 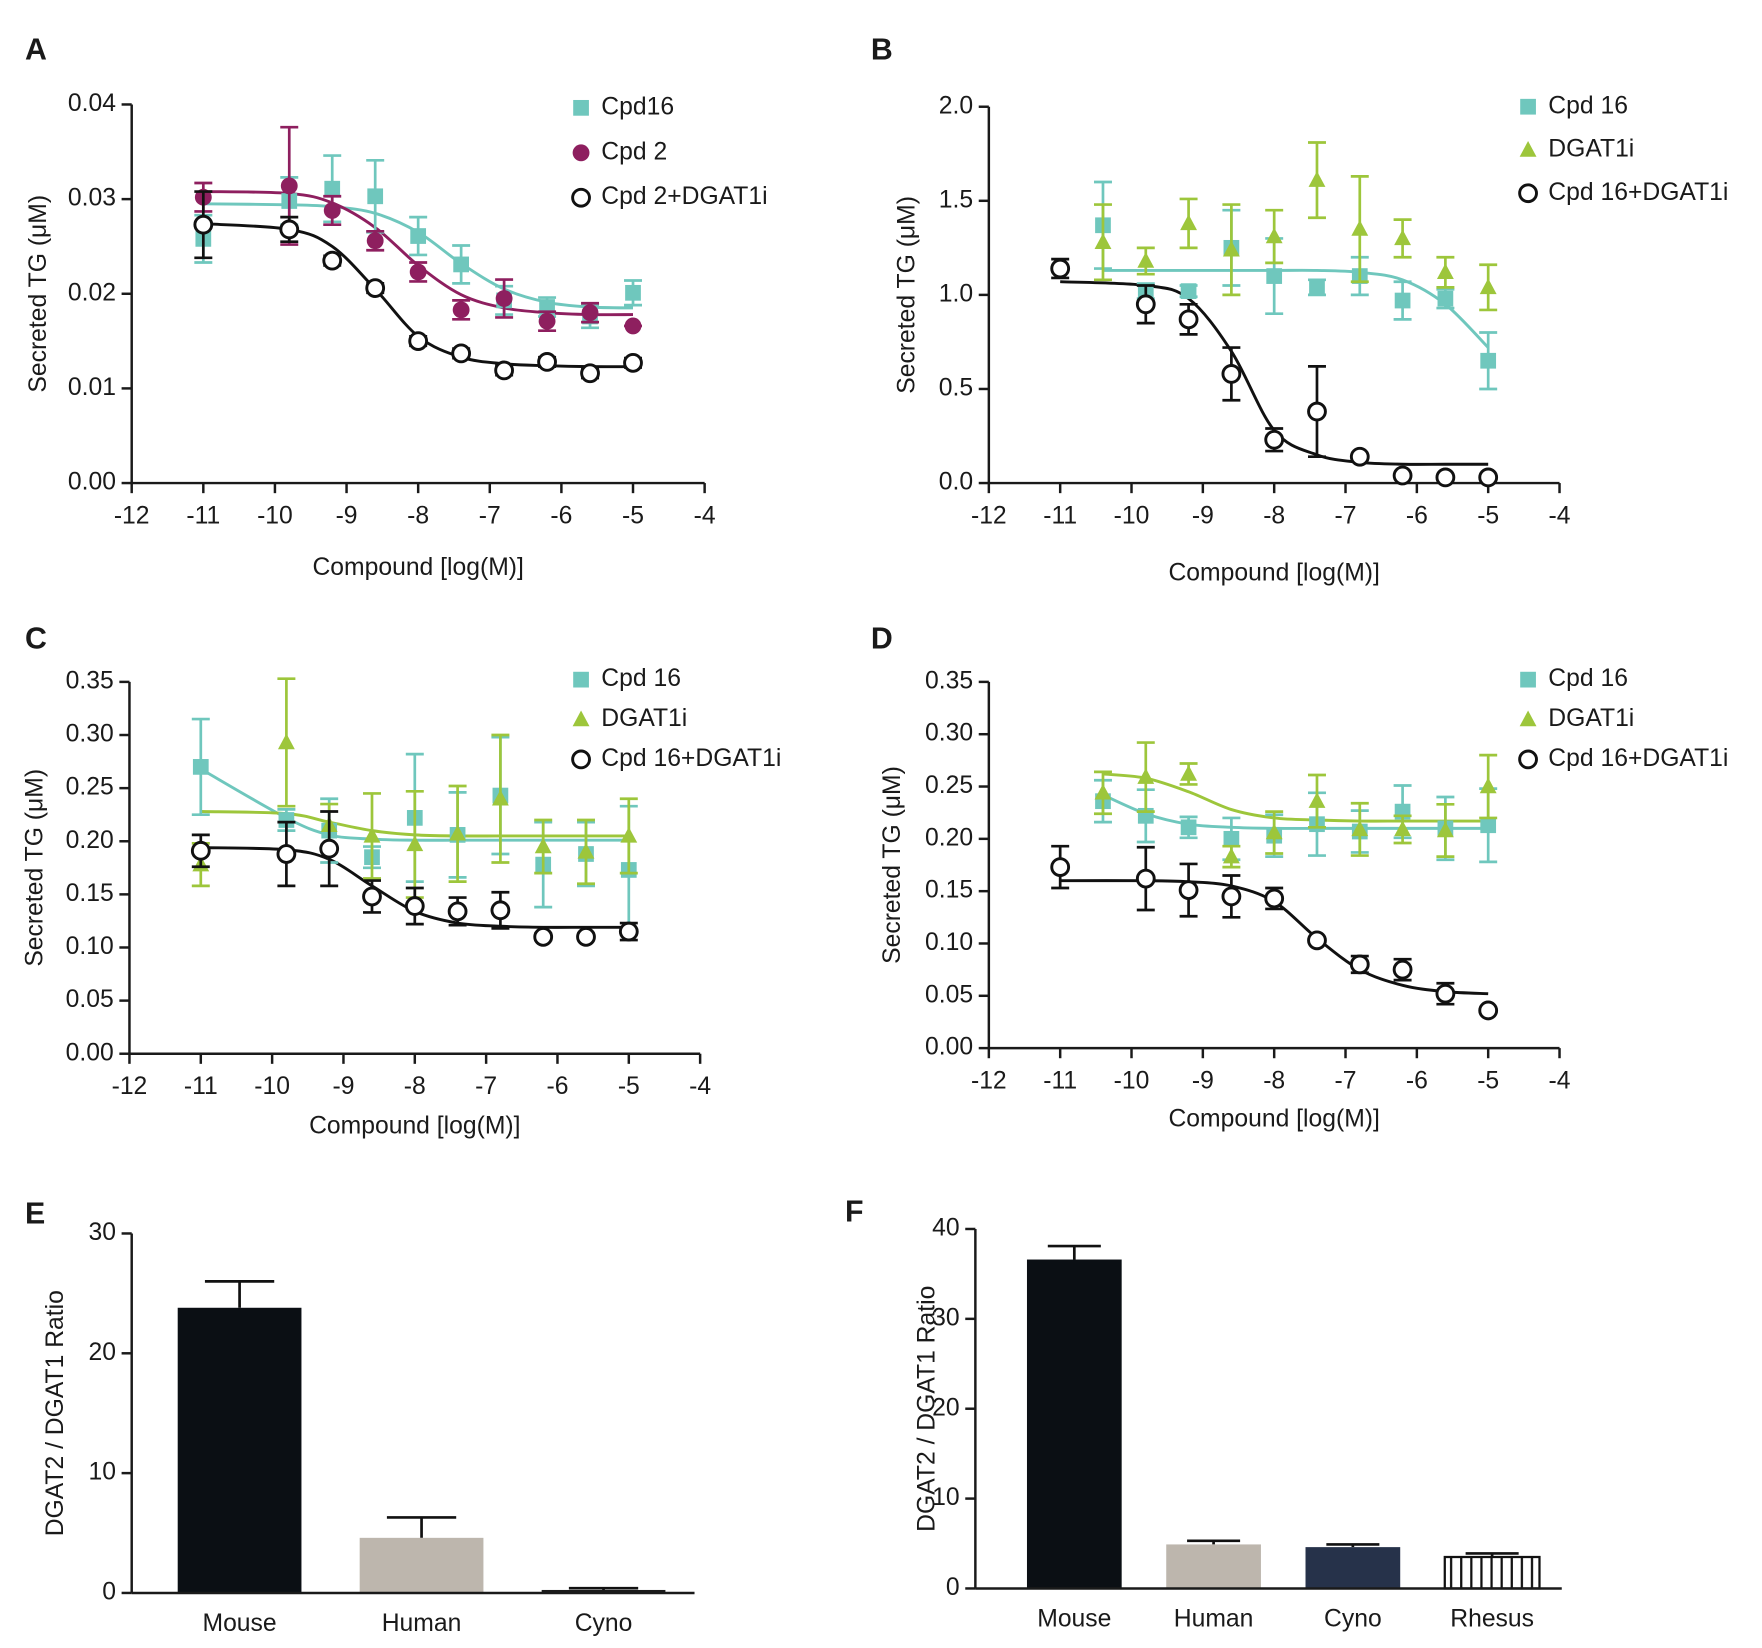 I want to click on y-axis-title: DGAT2 / DGAT1 Ratio, so click(x=55, y=1413).